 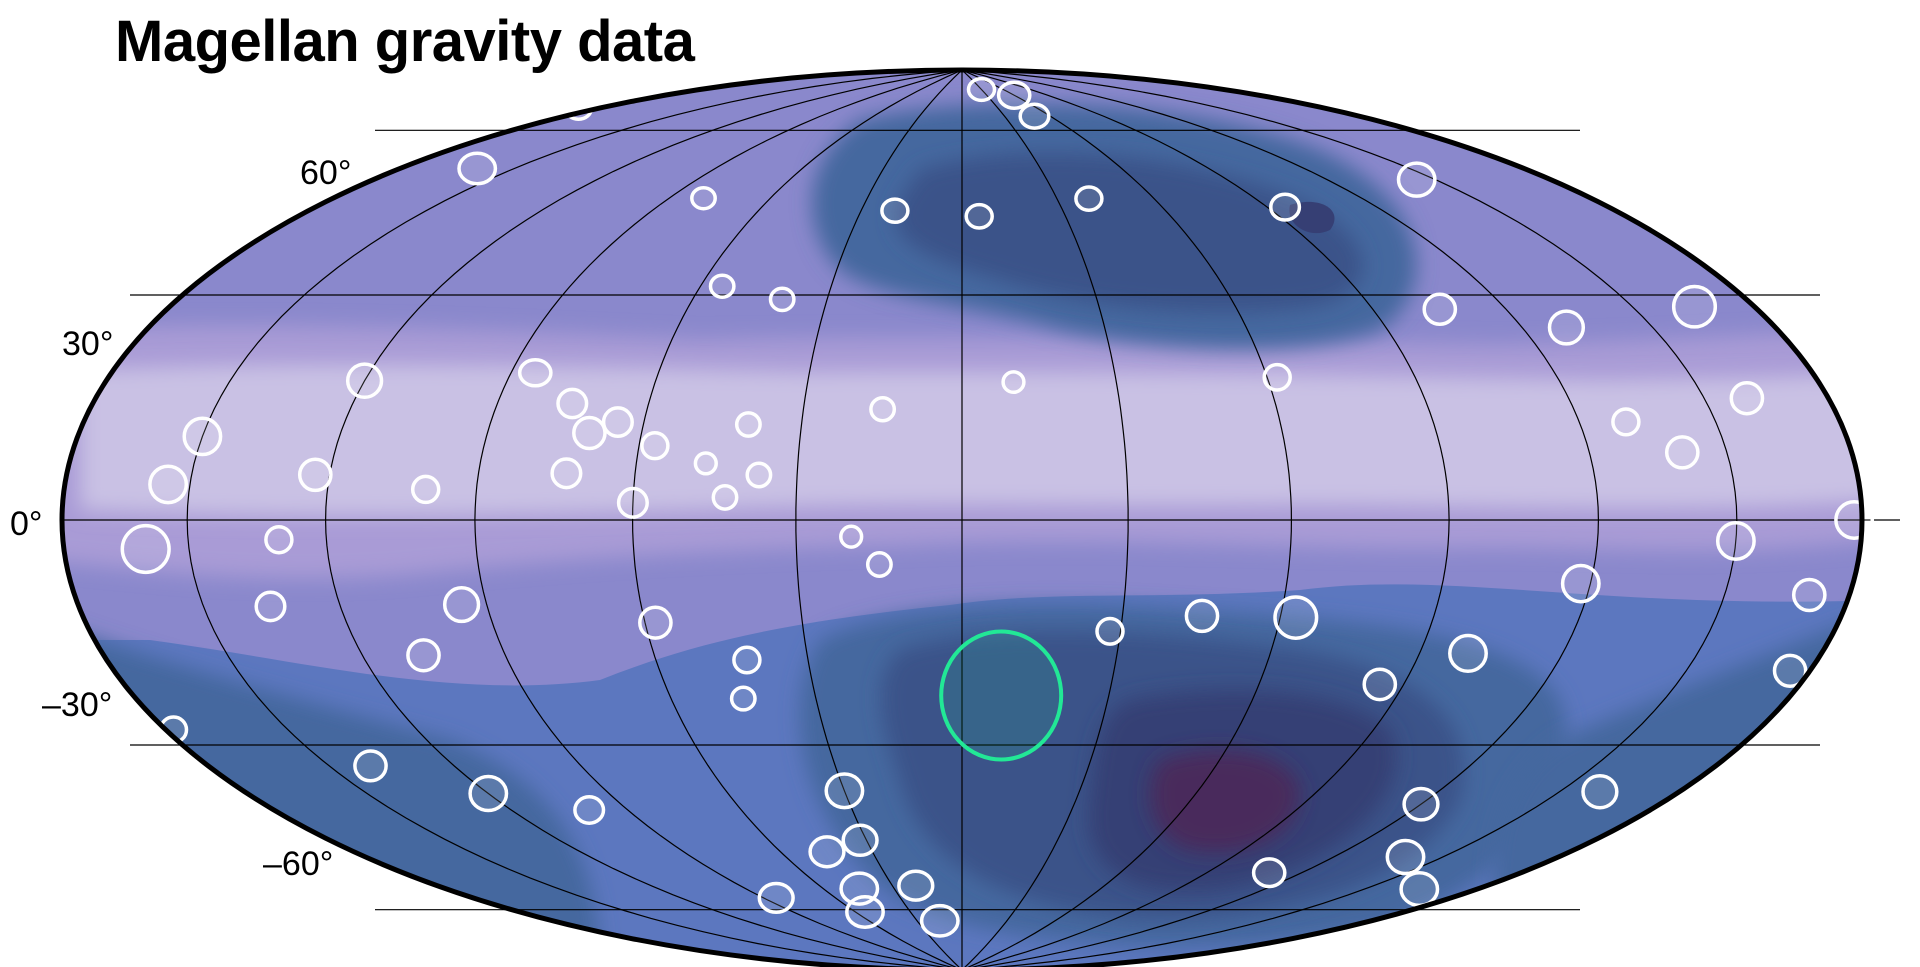 What do you see at coordinates (405, 41) in the screenshot?
I see `page-title: Magellan gravity data` at bounding box center [405, 41].